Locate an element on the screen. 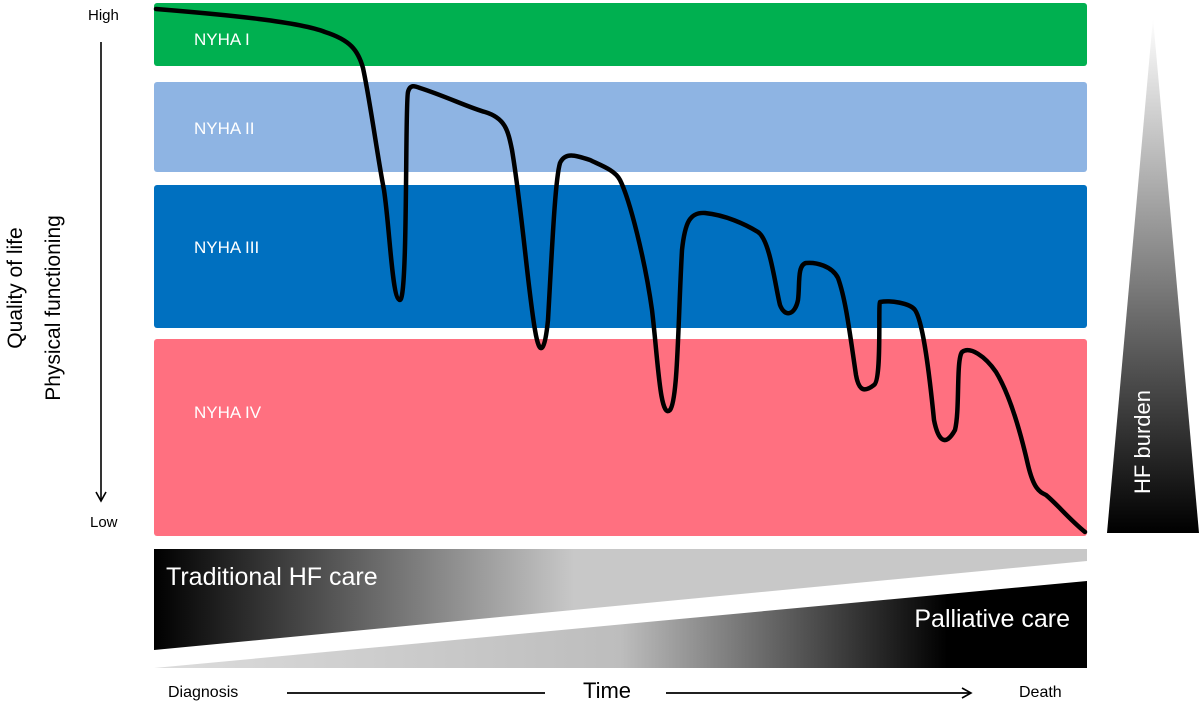  y-axis-low-label: Low is located at coordinates (104, 522).